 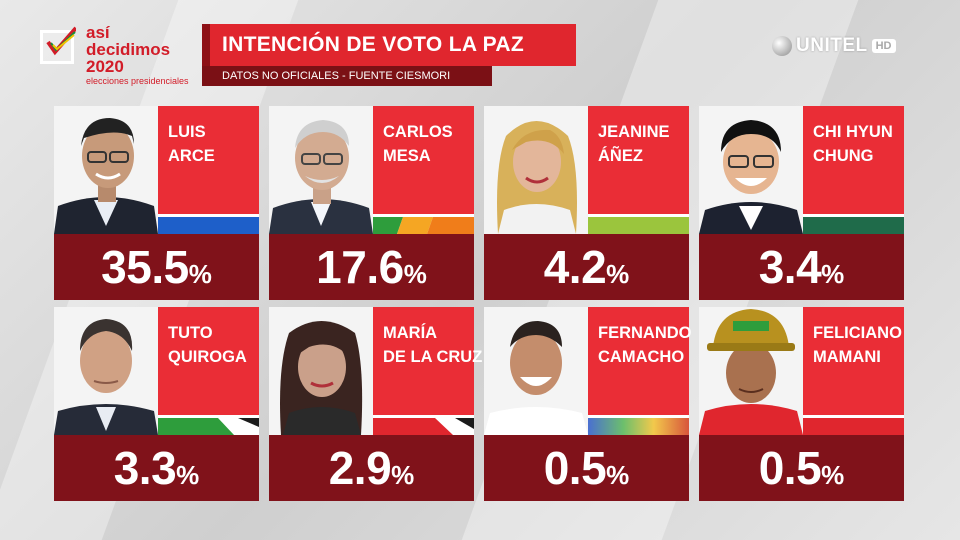 What do you see at coordinates (207, 357) in the screenshot?
I see `candidate-last-name: QUIROGA` at bounding box center [207, 357].